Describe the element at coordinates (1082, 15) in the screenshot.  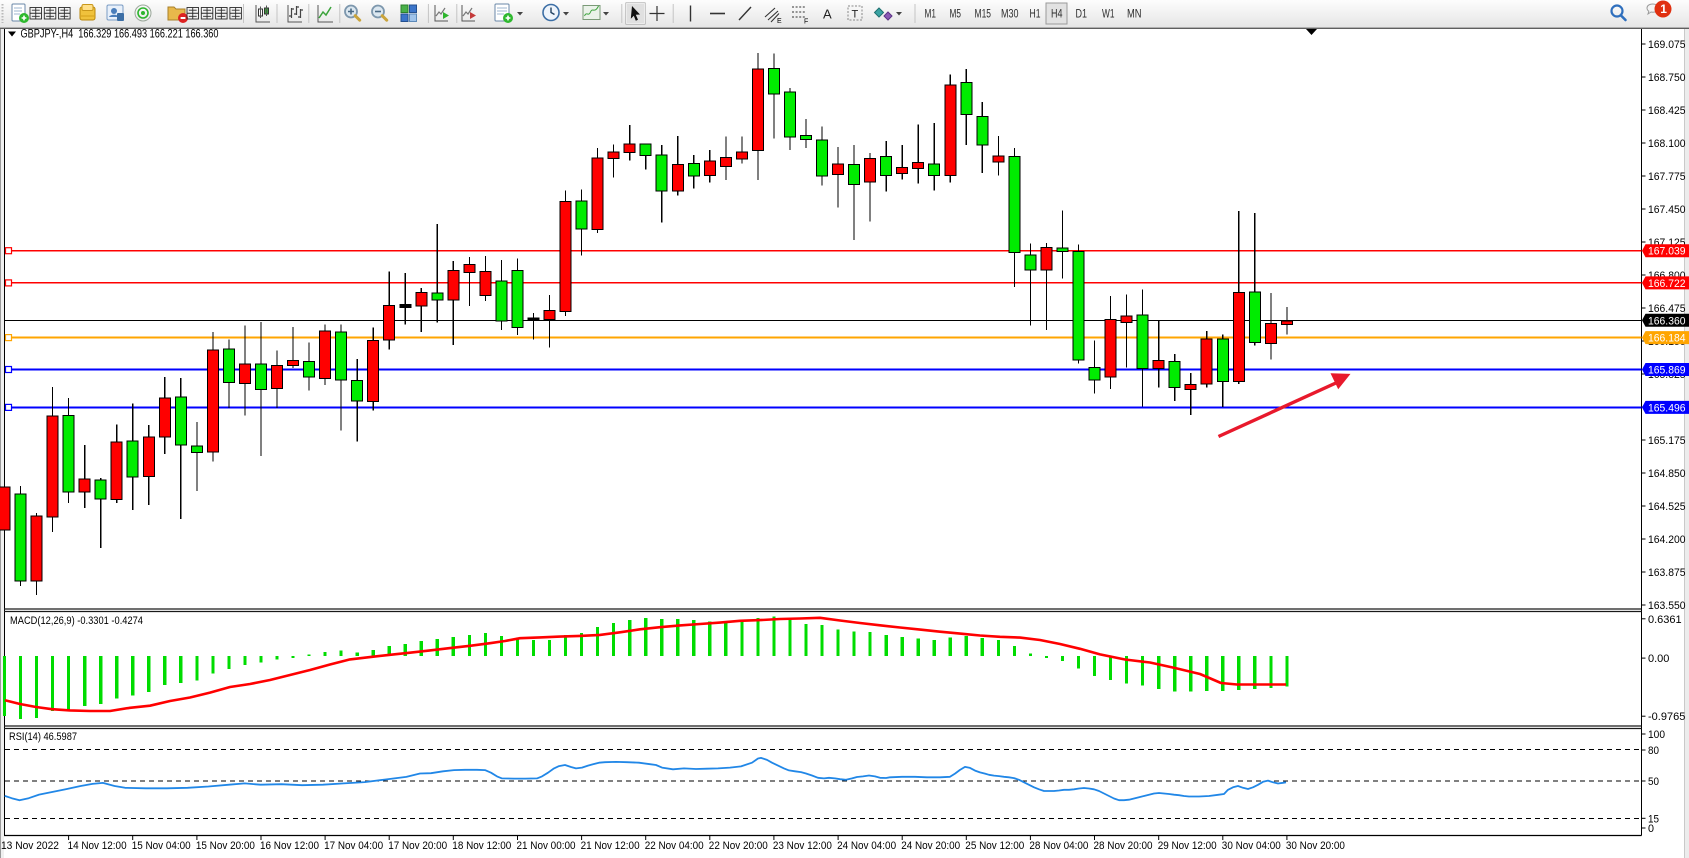
I see `svg-text: D1` at that location.